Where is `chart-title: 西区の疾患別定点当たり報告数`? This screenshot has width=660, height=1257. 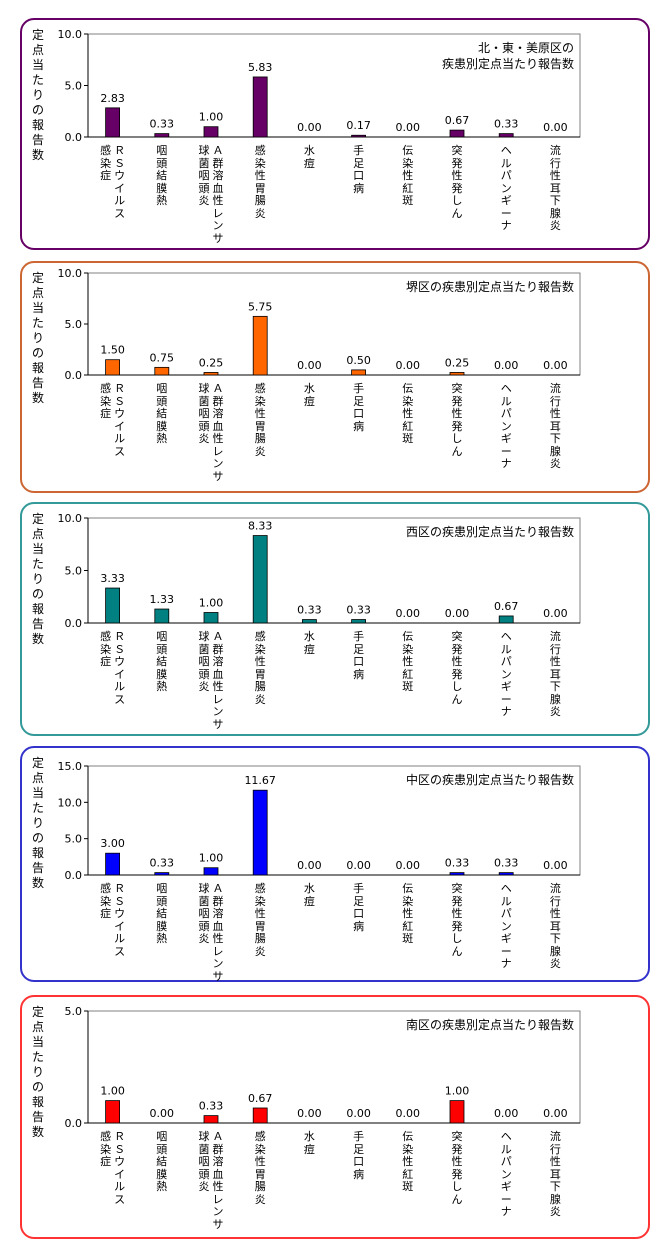
chart-title: 西区の疾患別定点当たり報告数 is located at coordinates (489, 532).